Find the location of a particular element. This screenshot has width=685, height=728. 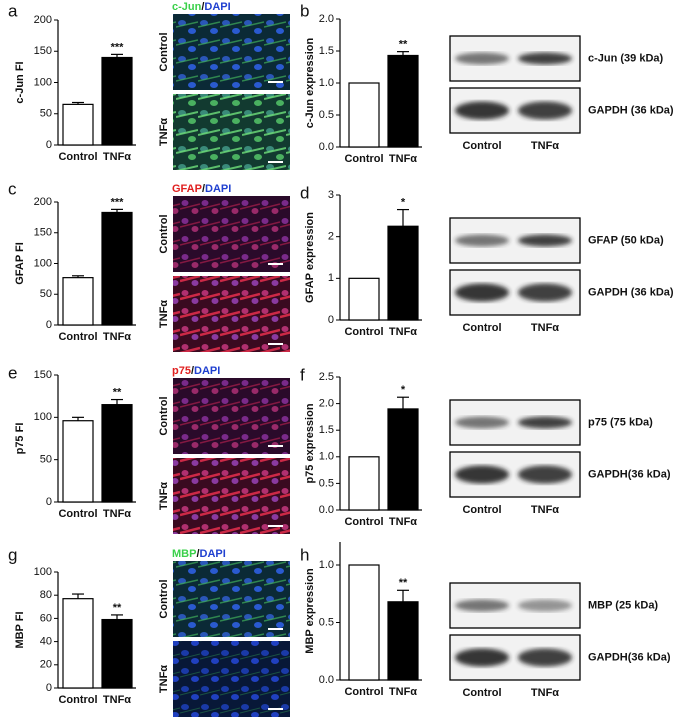

y-tick-label: 3 is located at coordinates (331, 195).